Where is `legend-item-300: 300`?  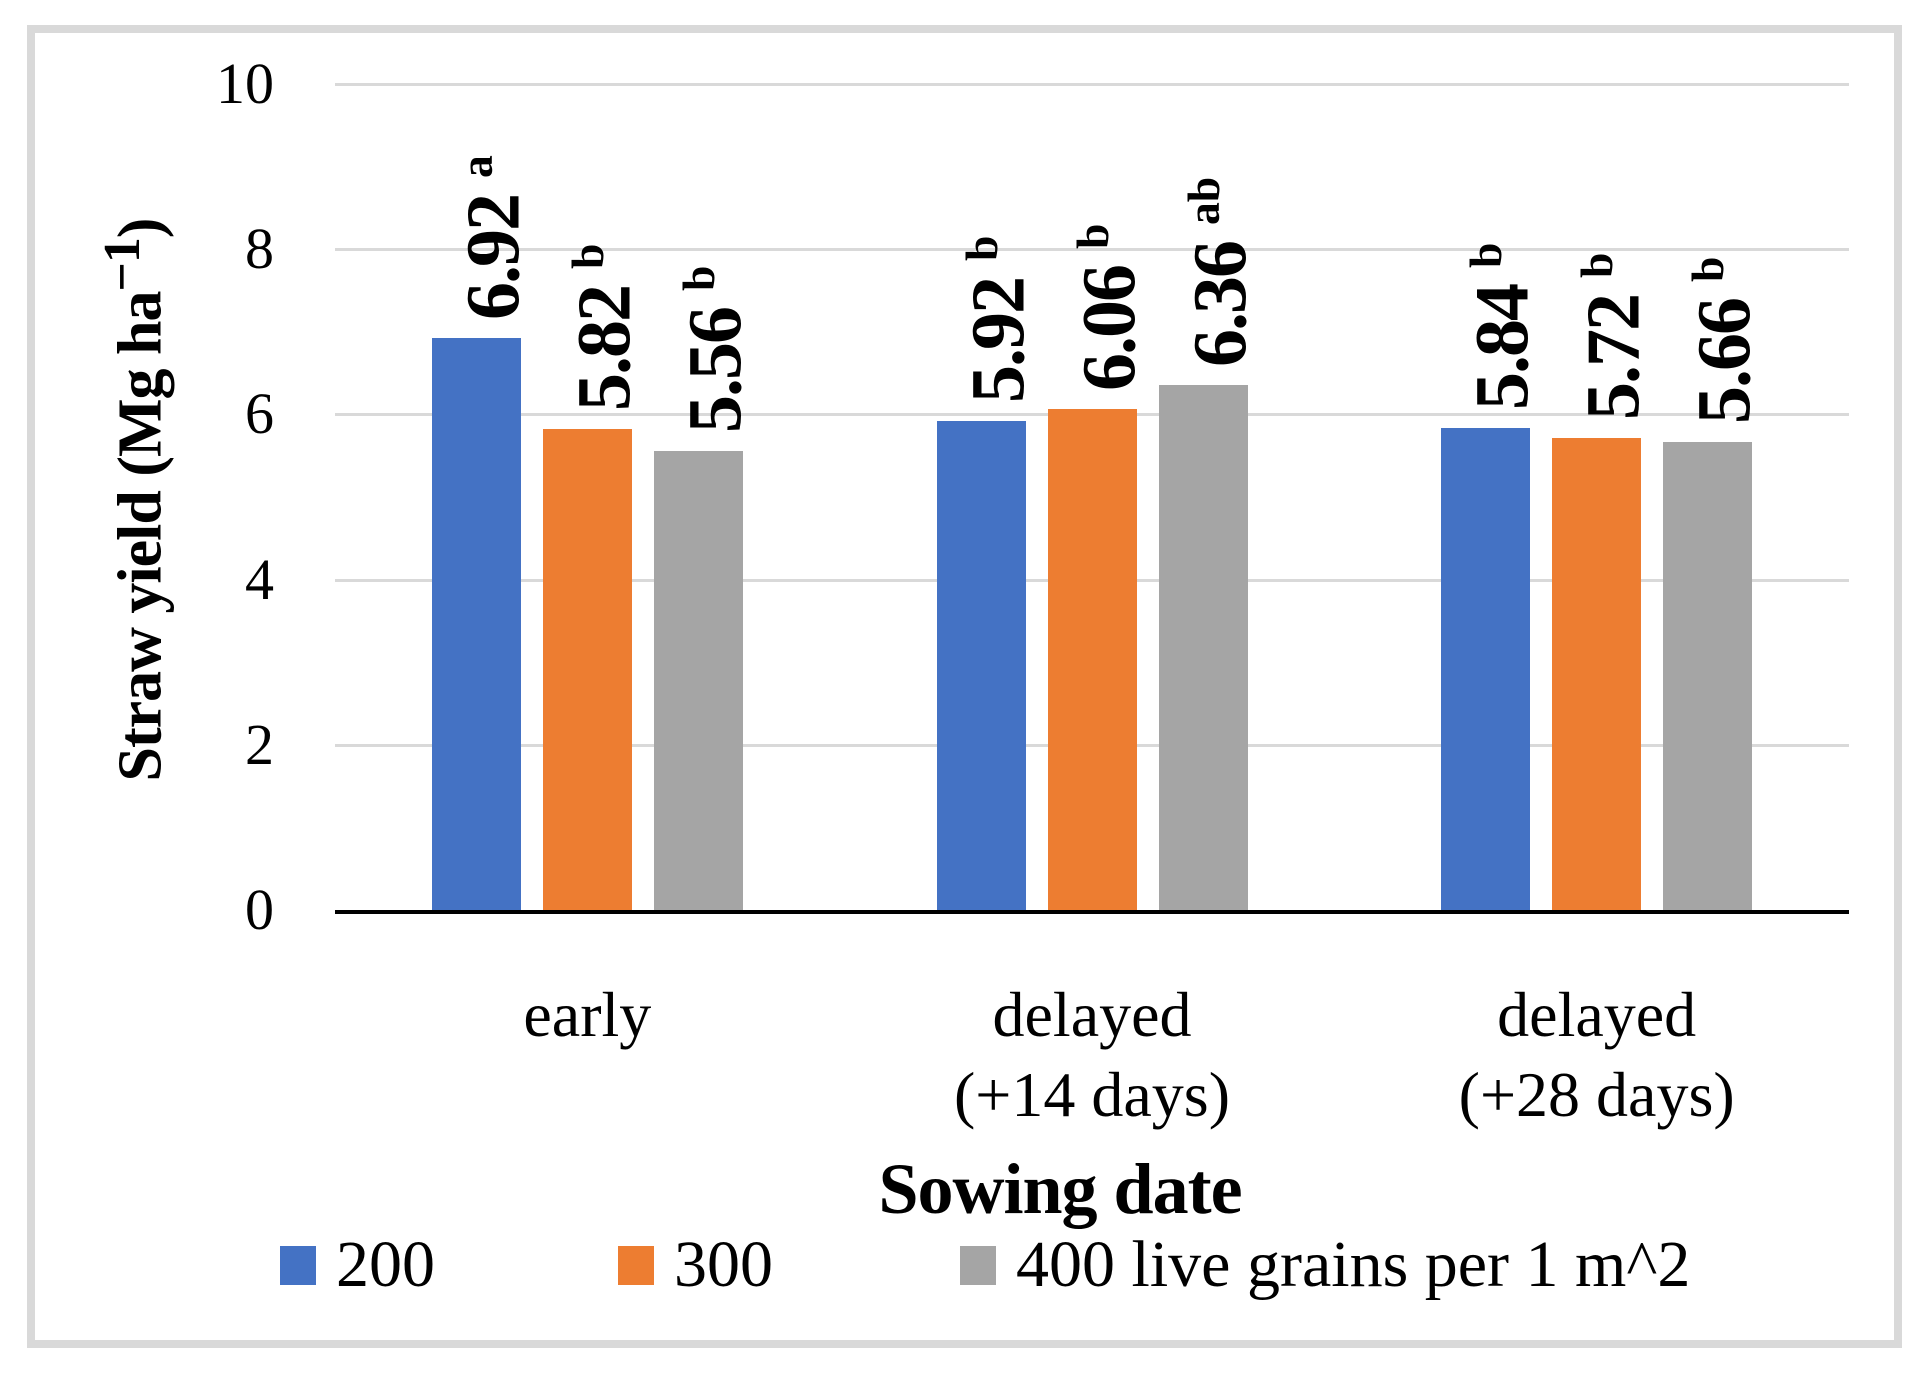 legend-item-300: 300 is located at coordinates (695, 1264).